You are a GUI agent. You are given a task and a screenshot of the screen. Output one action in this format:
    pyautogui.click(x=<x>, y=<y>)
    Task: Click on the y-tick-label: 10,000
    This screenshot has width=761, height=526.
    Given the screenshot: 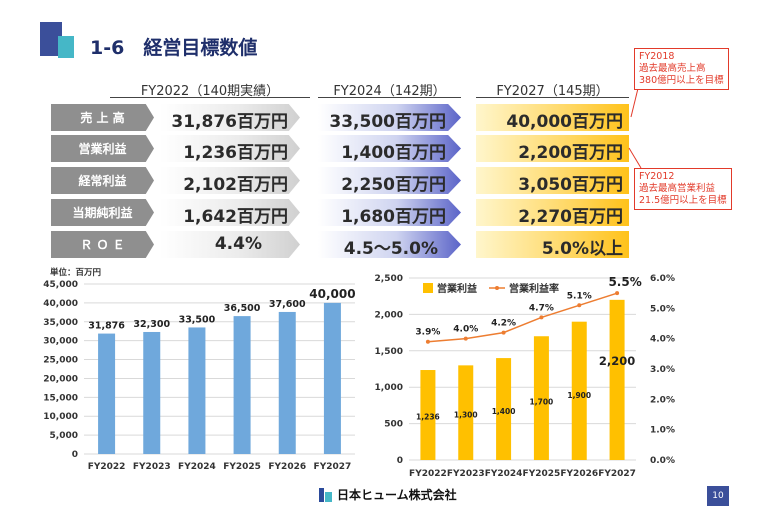 What is the action you would take?
    pyautogui.click(x=60, y=417)
    